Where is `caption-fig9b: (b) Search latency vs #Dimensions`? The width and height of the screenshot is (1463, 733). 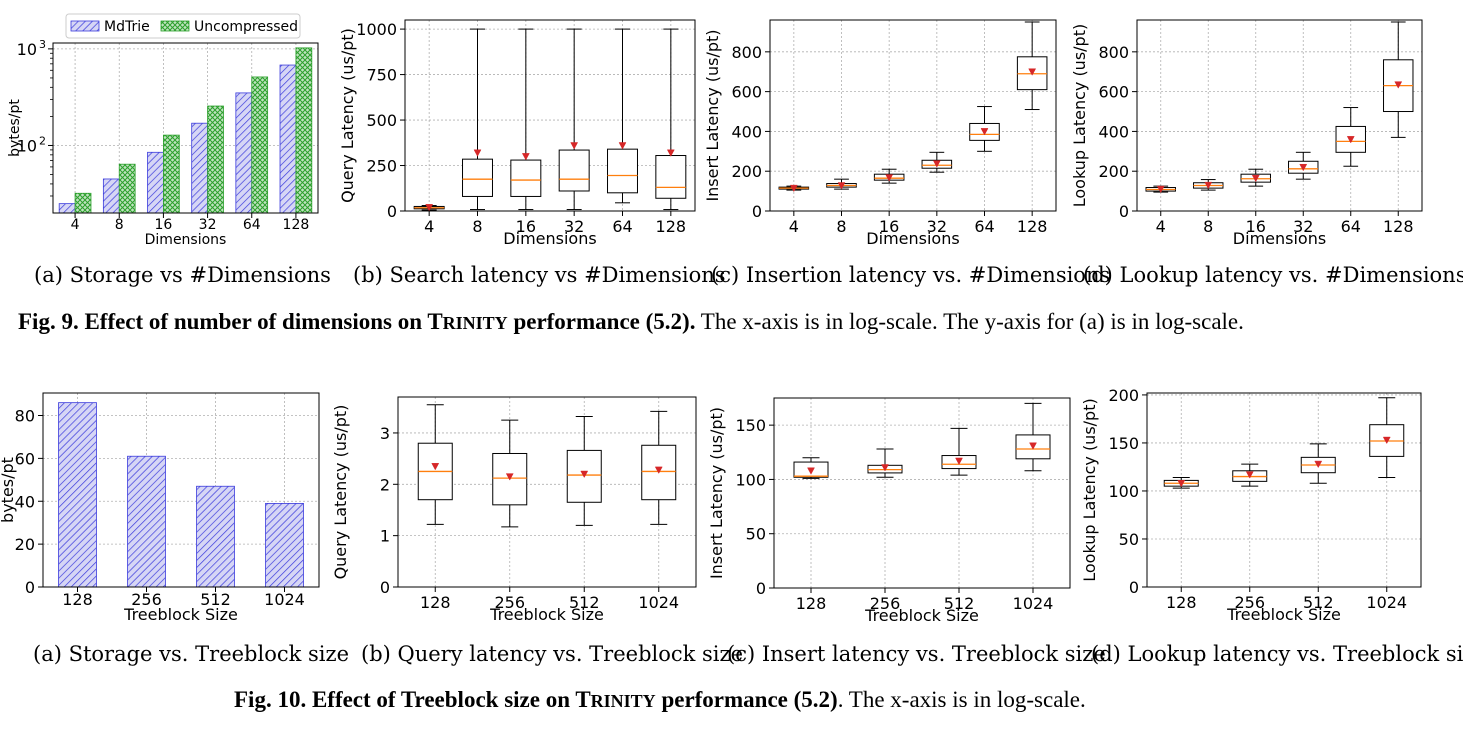
caption-fig9b: (b) Search latency vs #Dimensions is located at coordinates (539, 275).